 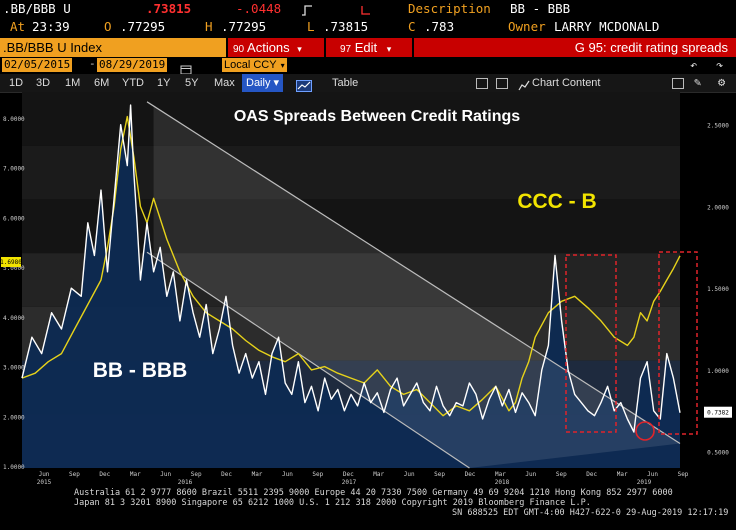 What do you see at coordinates (14, 169) in the screenshot?
I see `left-axis-tick: 7.0000` at bounding box center [14, 169].